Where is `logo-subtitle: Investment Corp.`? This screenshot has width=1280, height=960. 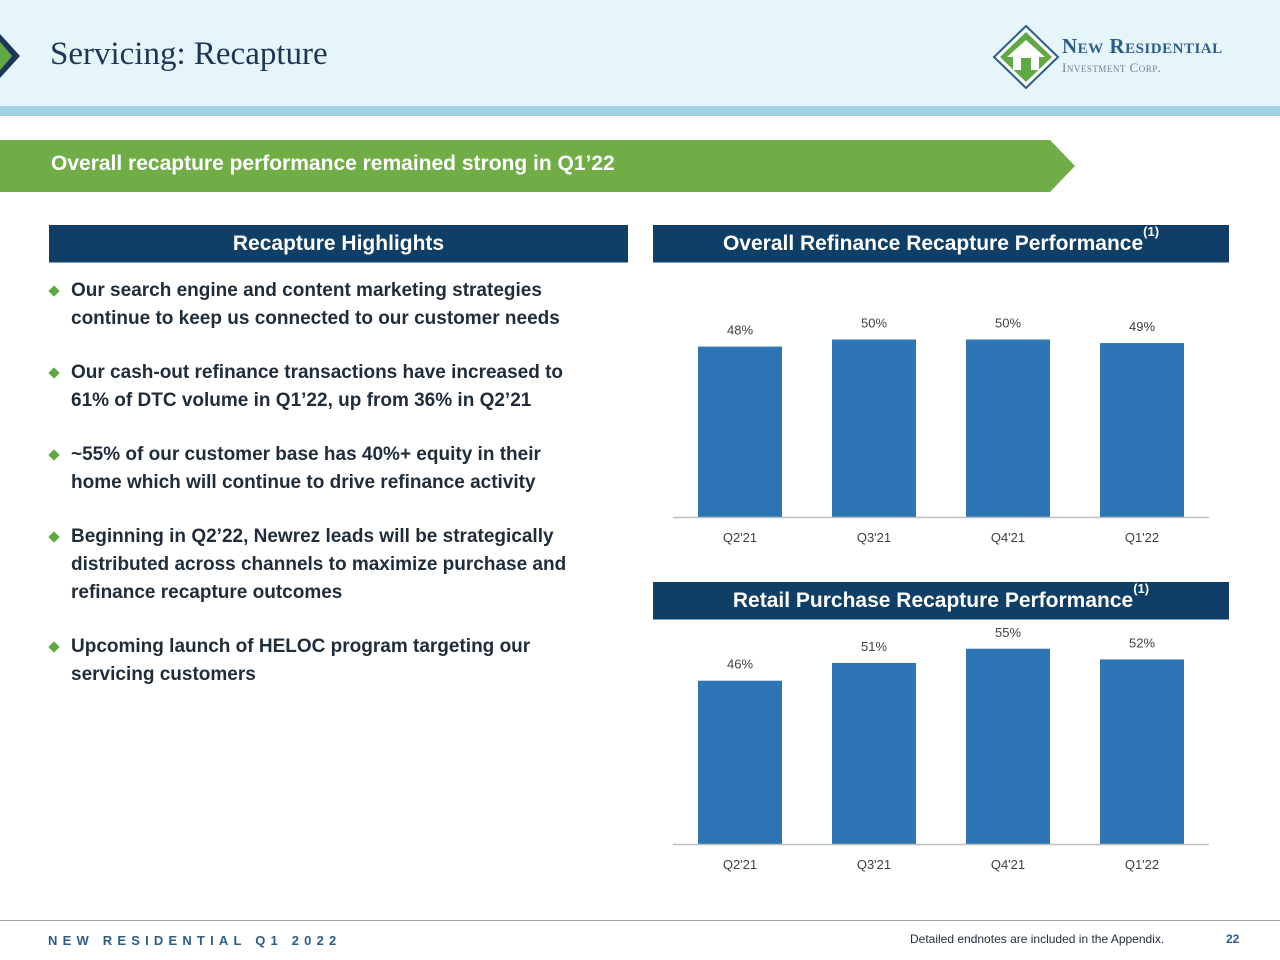 logo-subtitle: Investment Corp. is located at coordinates (1112, 67).